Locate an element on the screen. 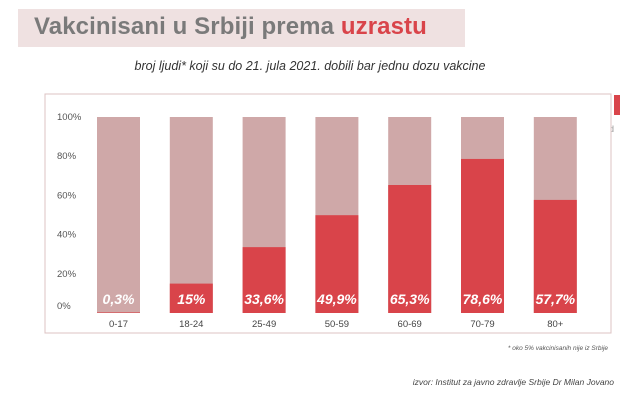 The width and height of the screenshot is (620, 402). data-label: 15% is located at coordinates (191, 299).